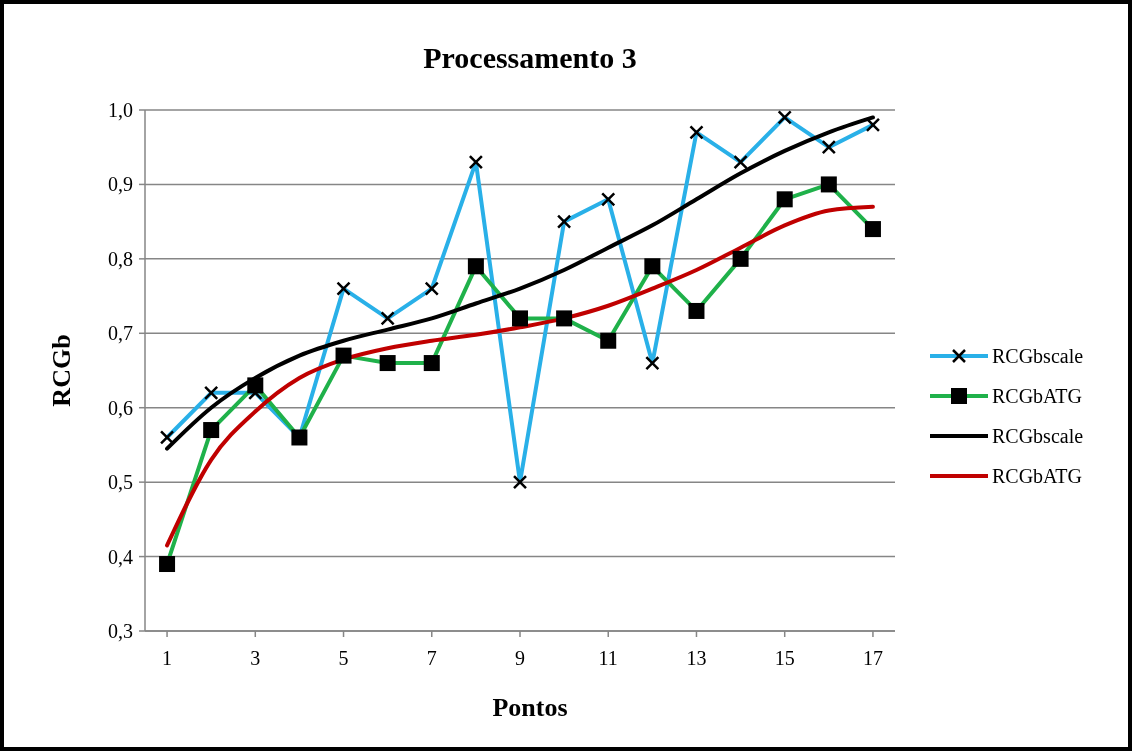 Image resolution: width=1132 pixels, height=751 pixels. What do you see at coordinates (696, 658) in the screenshot?
I see `x-tick-label: 13` at bounding box center [696, 658].